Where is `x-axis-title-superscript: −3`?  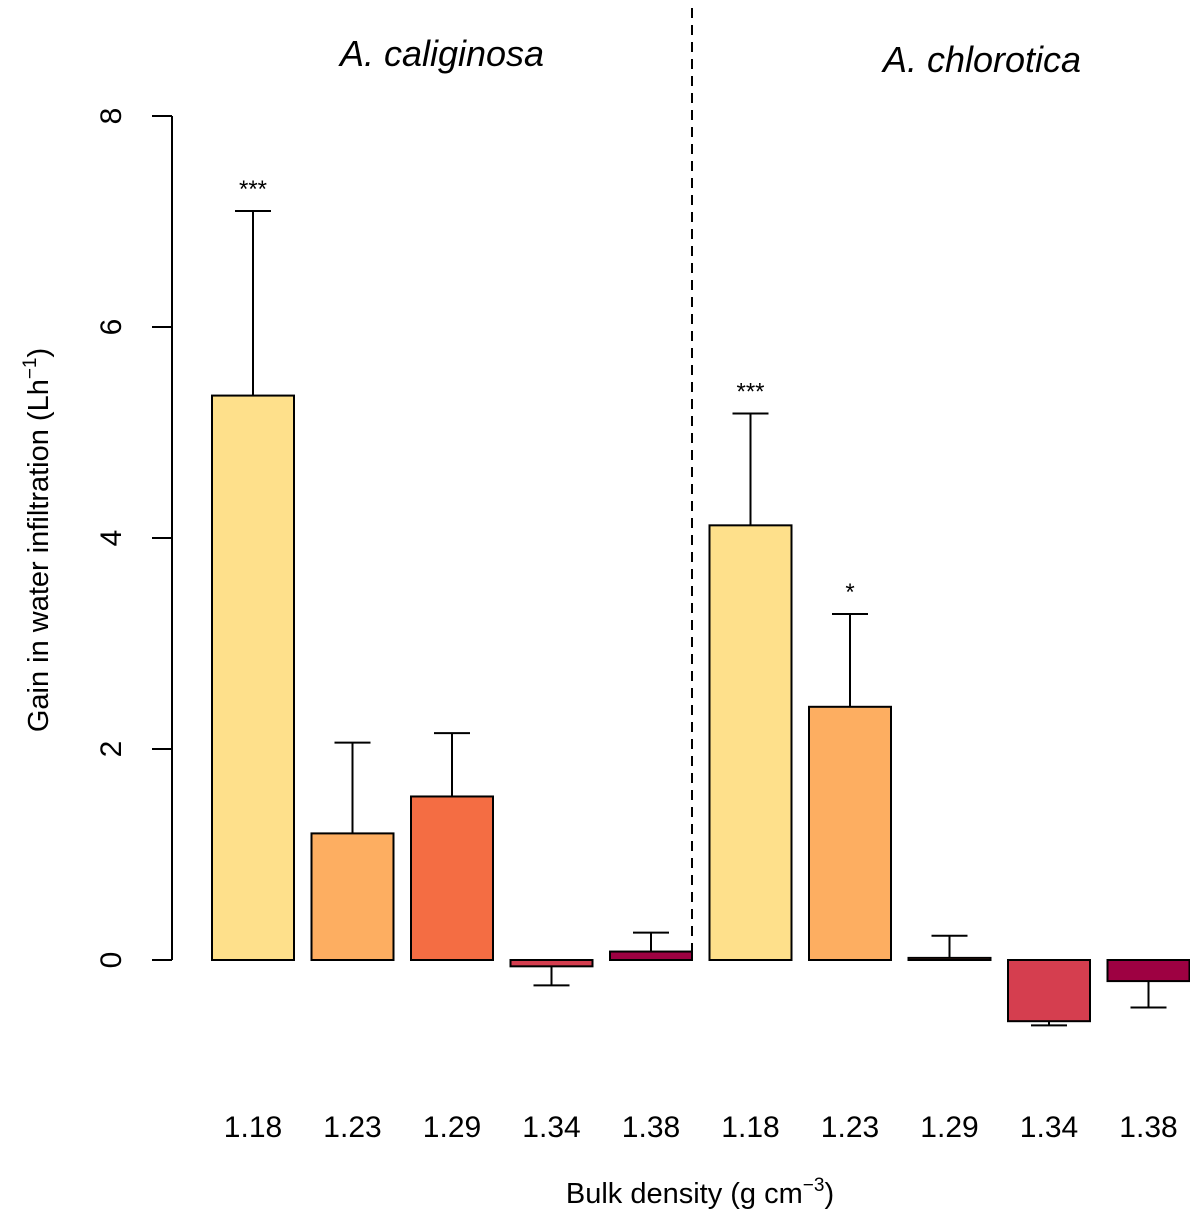
x-axis-title-superscript: −3 is located at coordinates (814, 1185).